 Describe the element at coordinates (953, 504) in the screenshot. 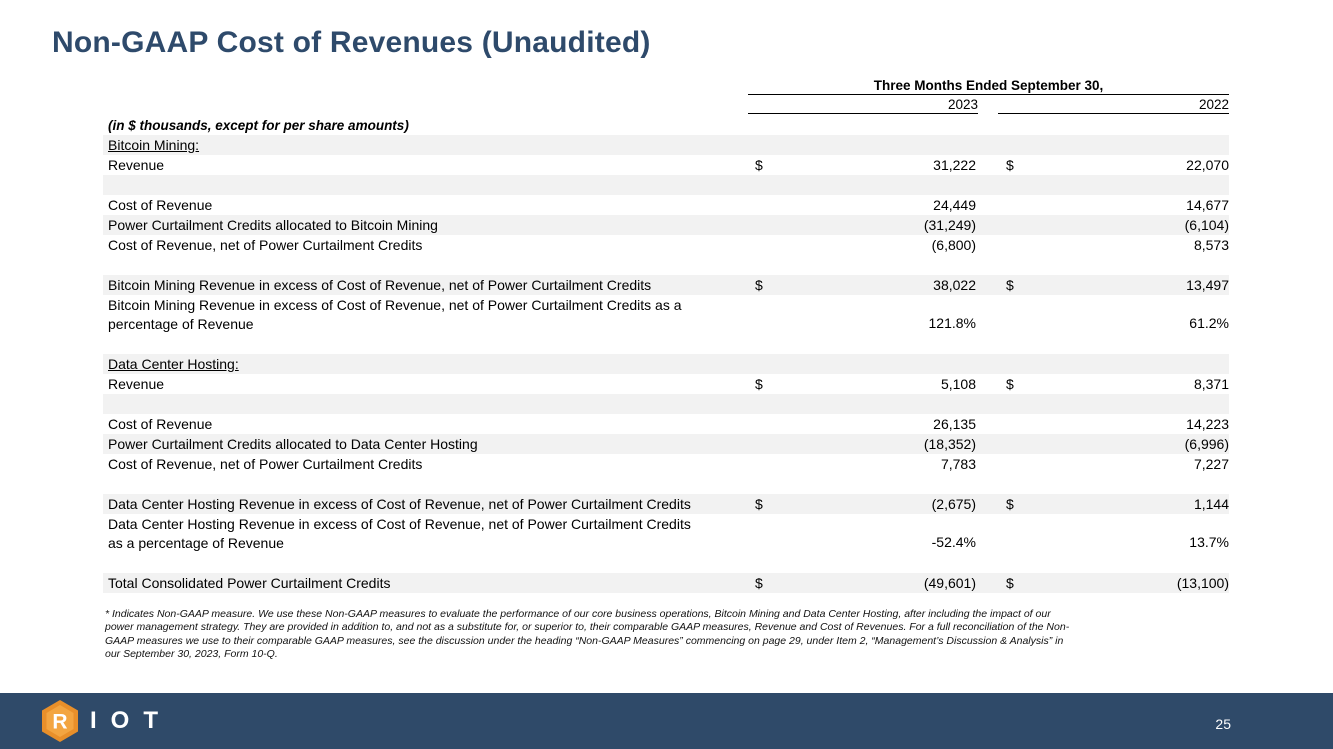

I see `value-2023: (2,675)` at that location.